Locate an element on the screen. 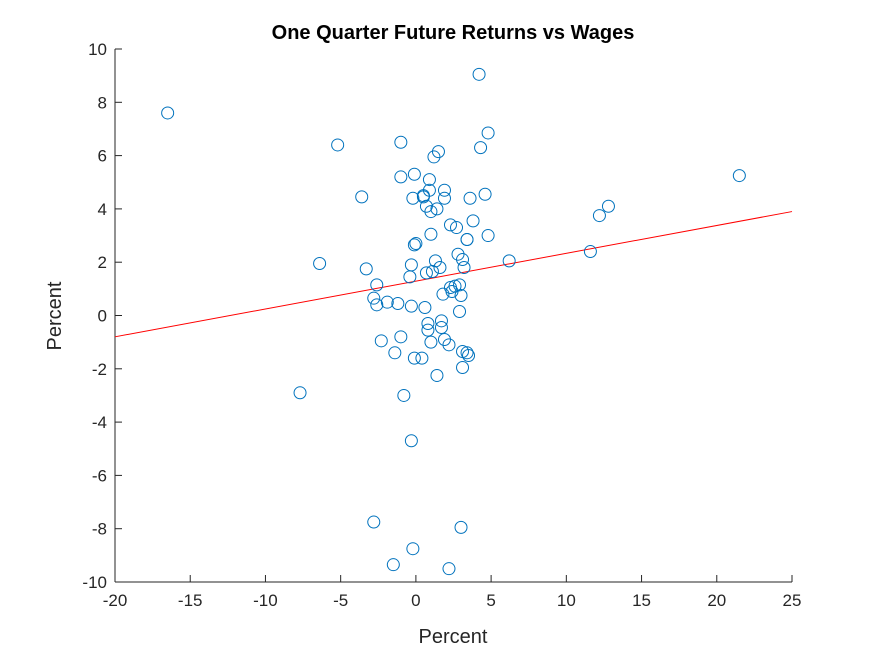 The image size is (875, 656). y-tick-label: -6 is located at coordinates (99, 475).